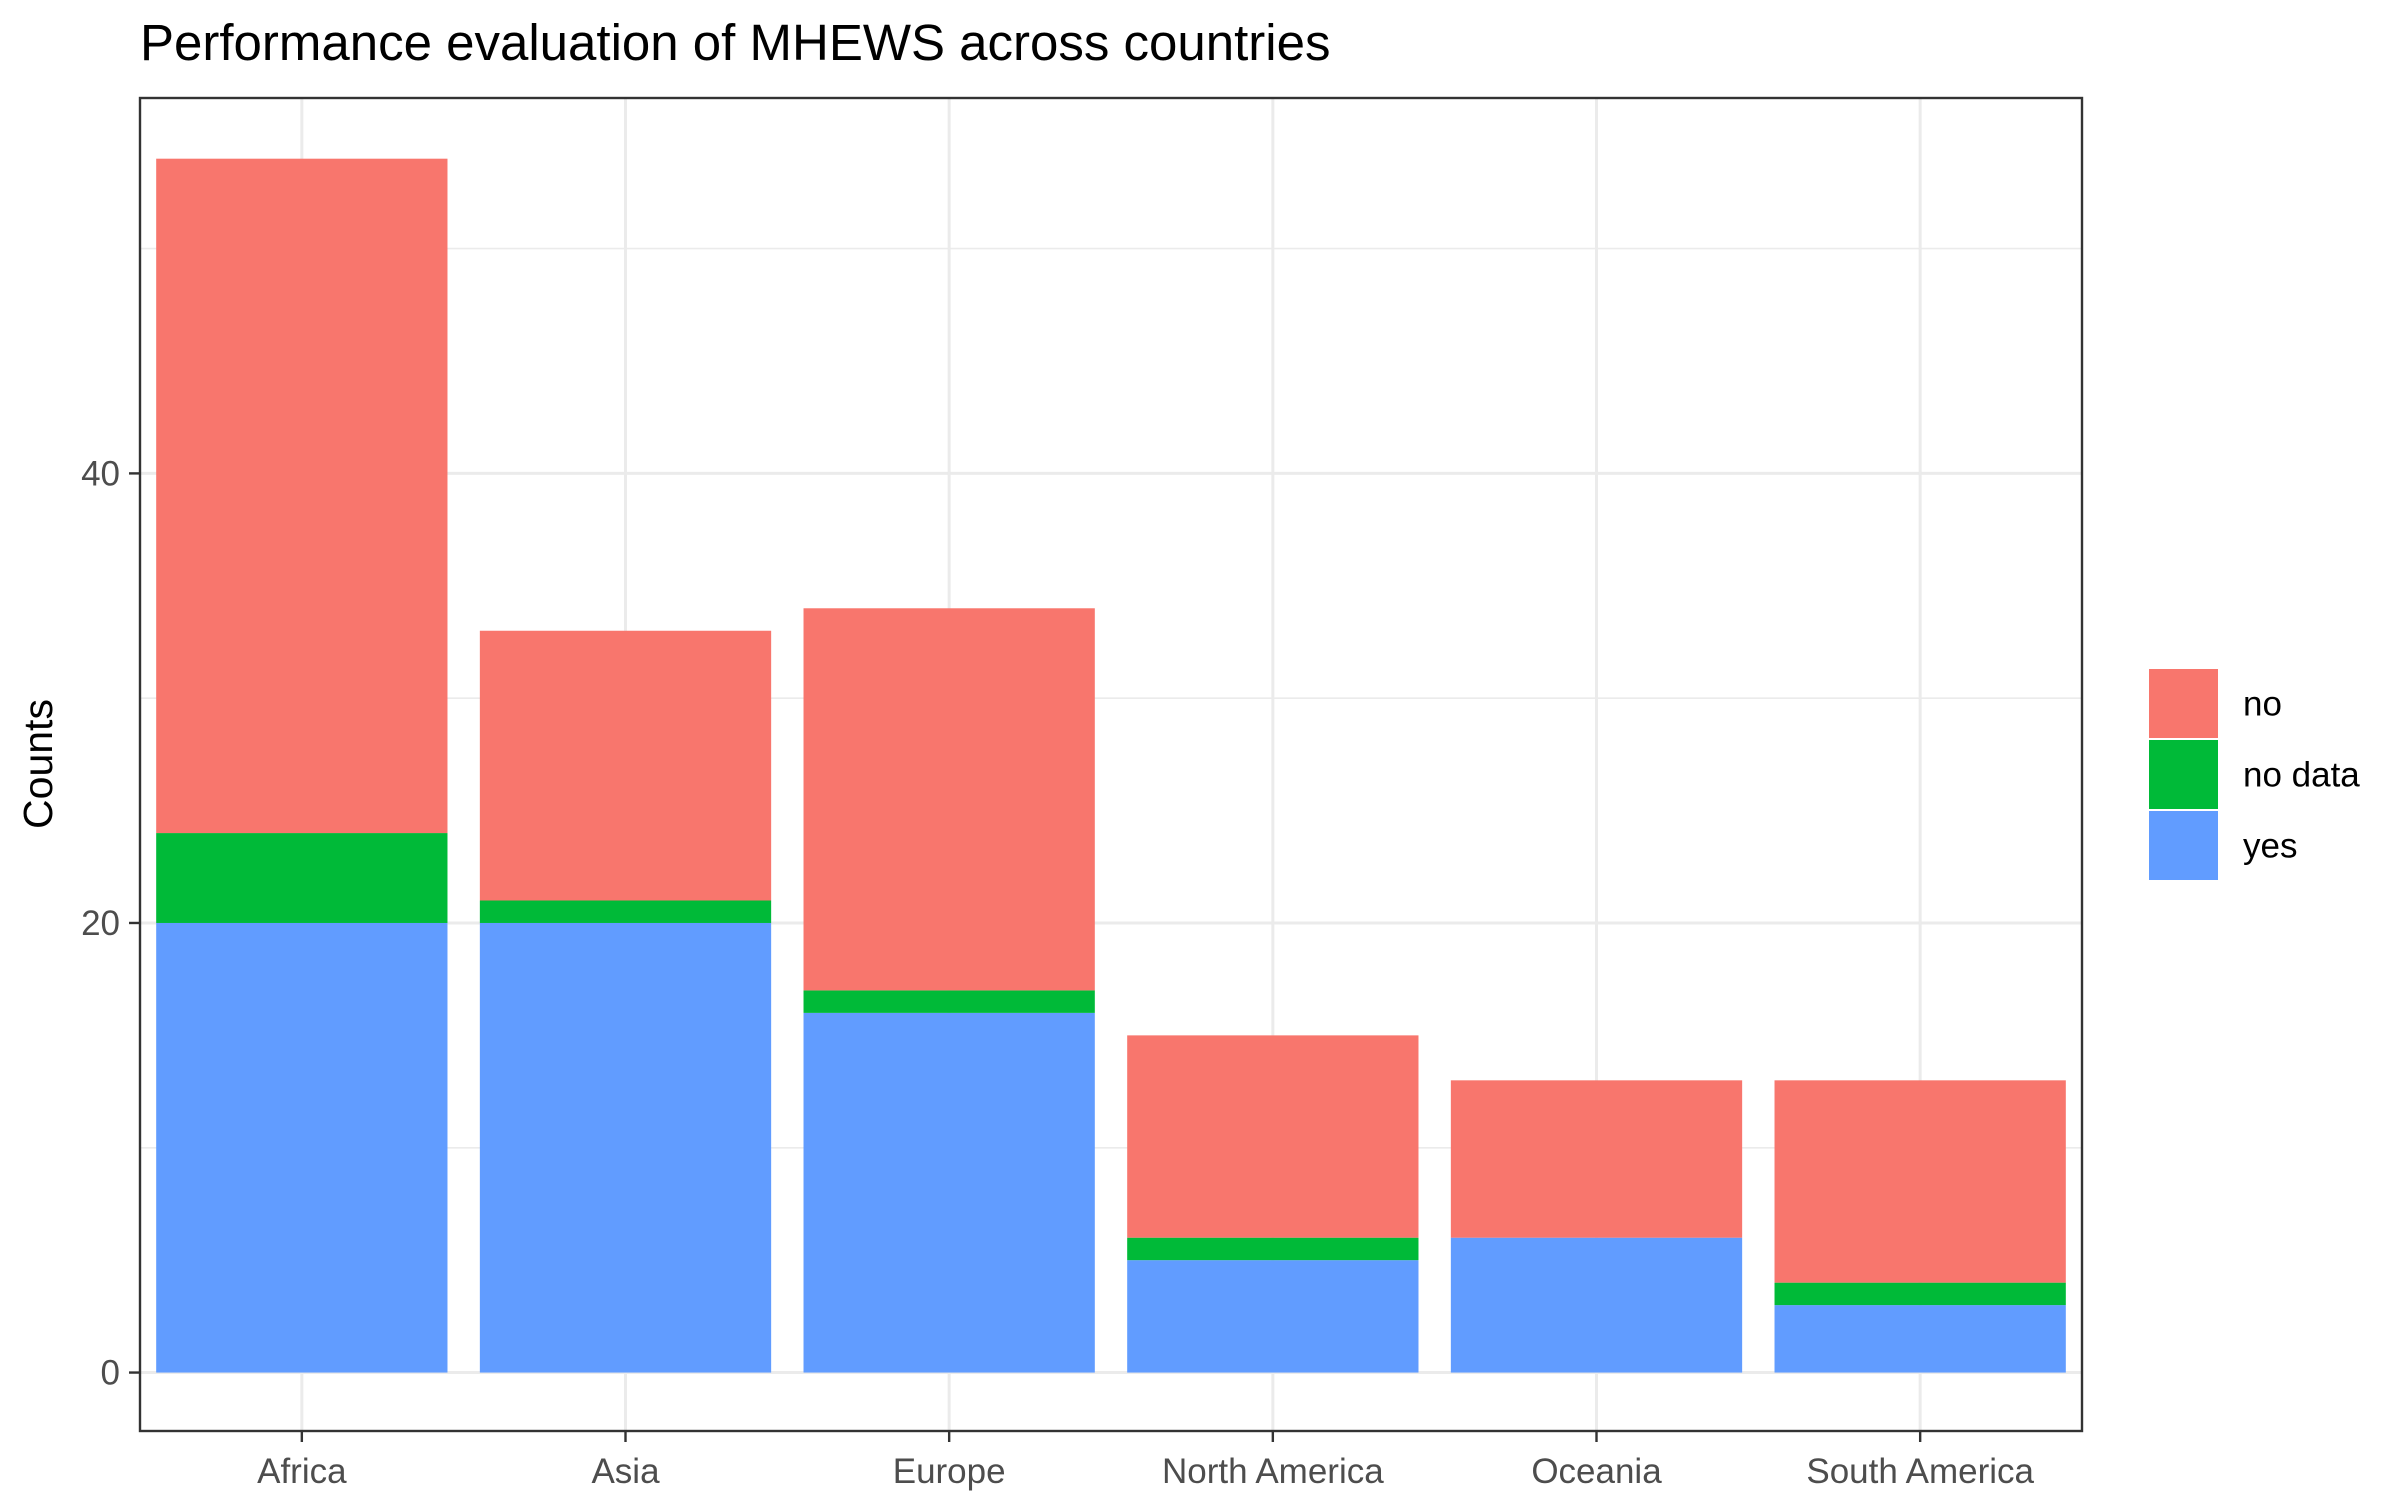 Image resolution: width=2400 pixels, height=1500 pixels. Describe the element at coordinates (302, 1147) in the screenshot. I see `bar-africa-yes` at that location.